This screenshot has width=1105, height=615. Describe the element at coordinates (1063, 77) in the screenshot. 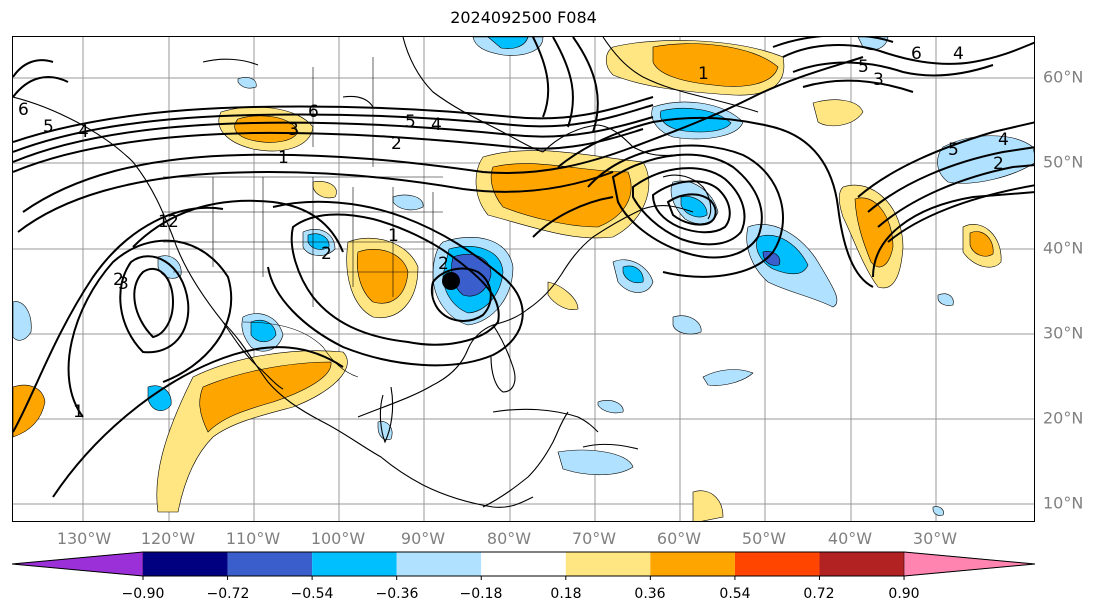

I see `lat-label: 60°N` at that location.